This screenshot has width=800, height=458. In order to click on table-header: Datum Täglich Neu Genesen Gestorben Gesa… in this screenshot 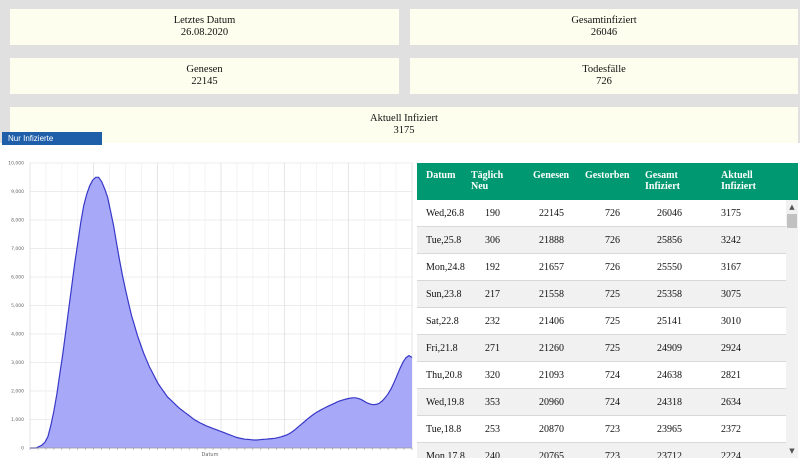, I will do `click(607, 181)`.